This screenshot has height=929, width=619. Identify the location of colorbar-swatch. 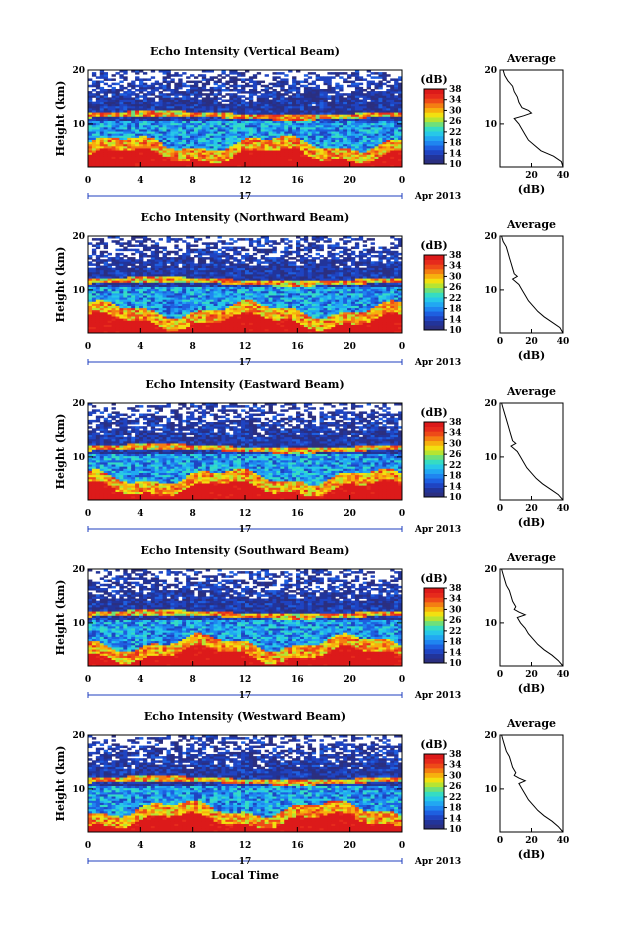
(434, 106).